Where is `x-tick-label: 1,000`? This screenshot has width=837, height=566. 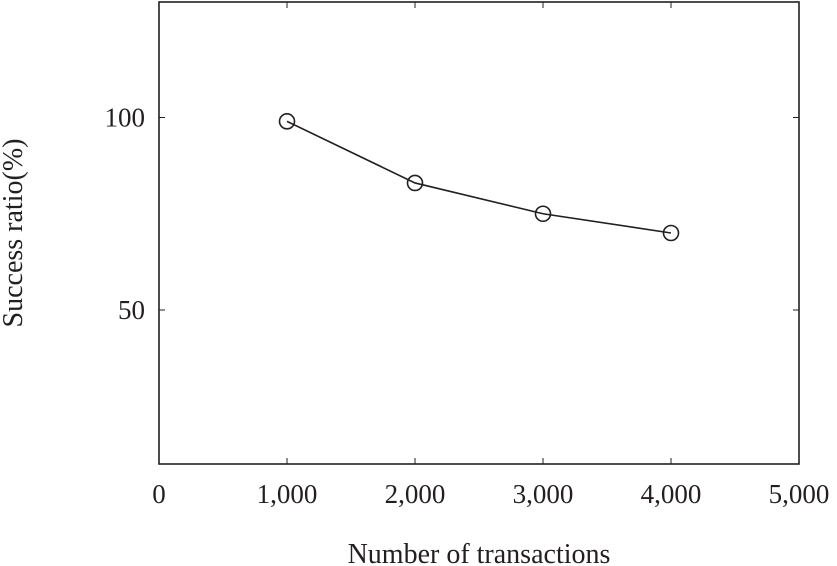
x-tick-label: 1,000 is located at coordinates (287, 494).